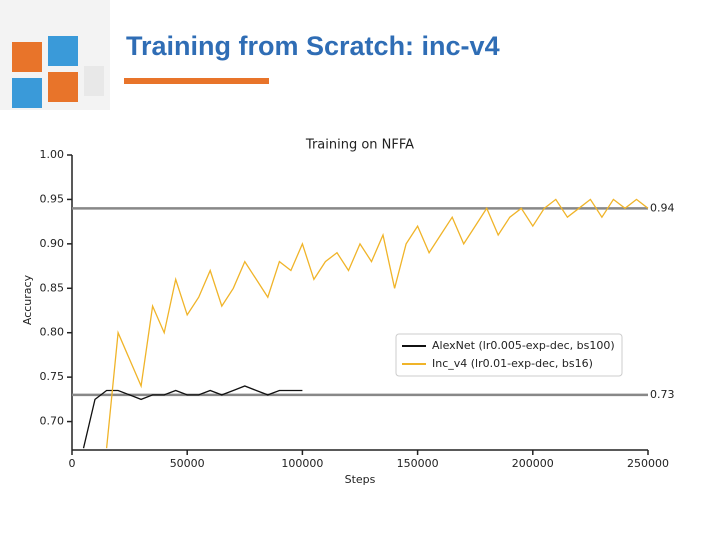 The height and width of the screenshot is (544, 720). I want to click on slide-title: Training from Scratch: inc-v4, so click(313, 46).